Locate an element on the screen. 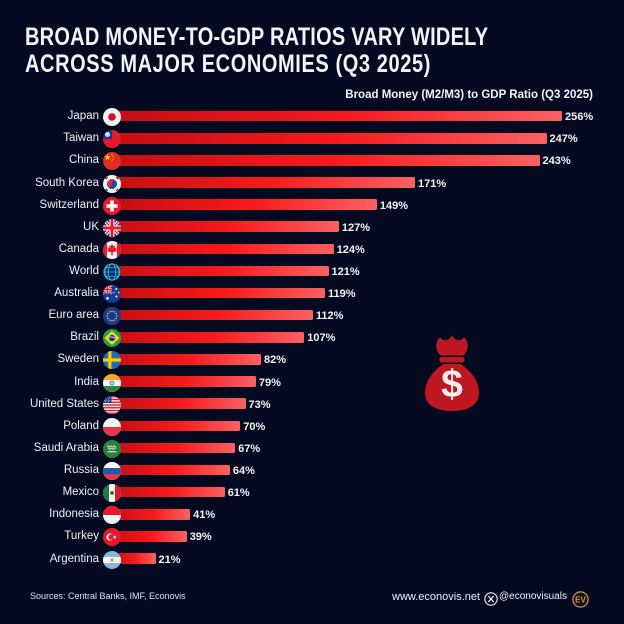 The height and width of the screenshot is (624, 624). svg-text: EV is located at coordinates (580, 600).